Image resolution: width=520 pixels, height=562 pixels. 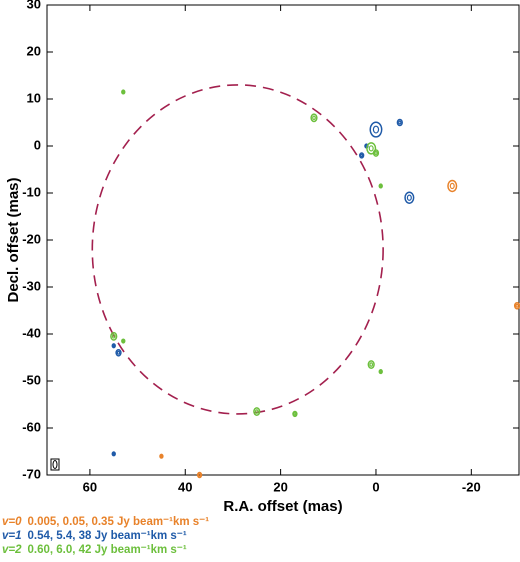 I want to click on legend-entry: v=2 0.60, 6.0, 42 Jy beam⁻¹km s⁻¹, so click(x=94, y=550).